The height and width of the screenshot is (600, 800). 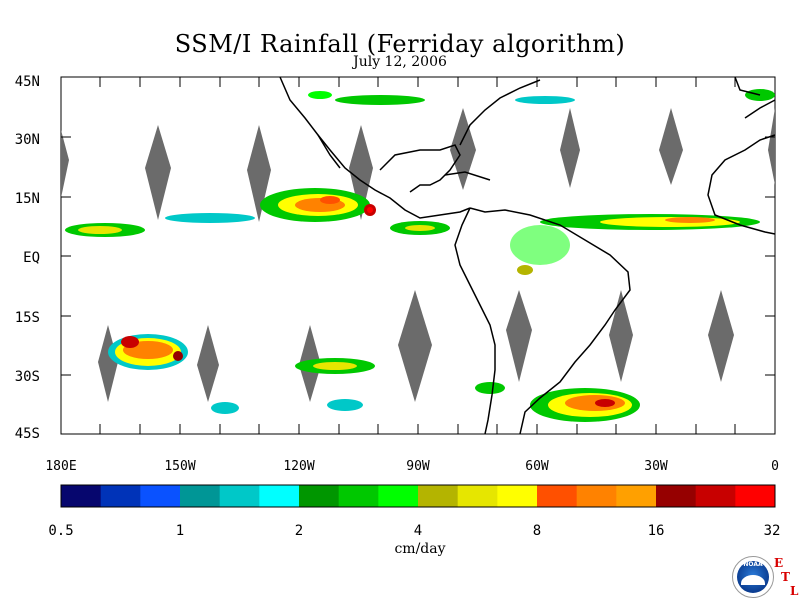 I want to click on colorbar-label-2: 2, so click(x=299, y=531).